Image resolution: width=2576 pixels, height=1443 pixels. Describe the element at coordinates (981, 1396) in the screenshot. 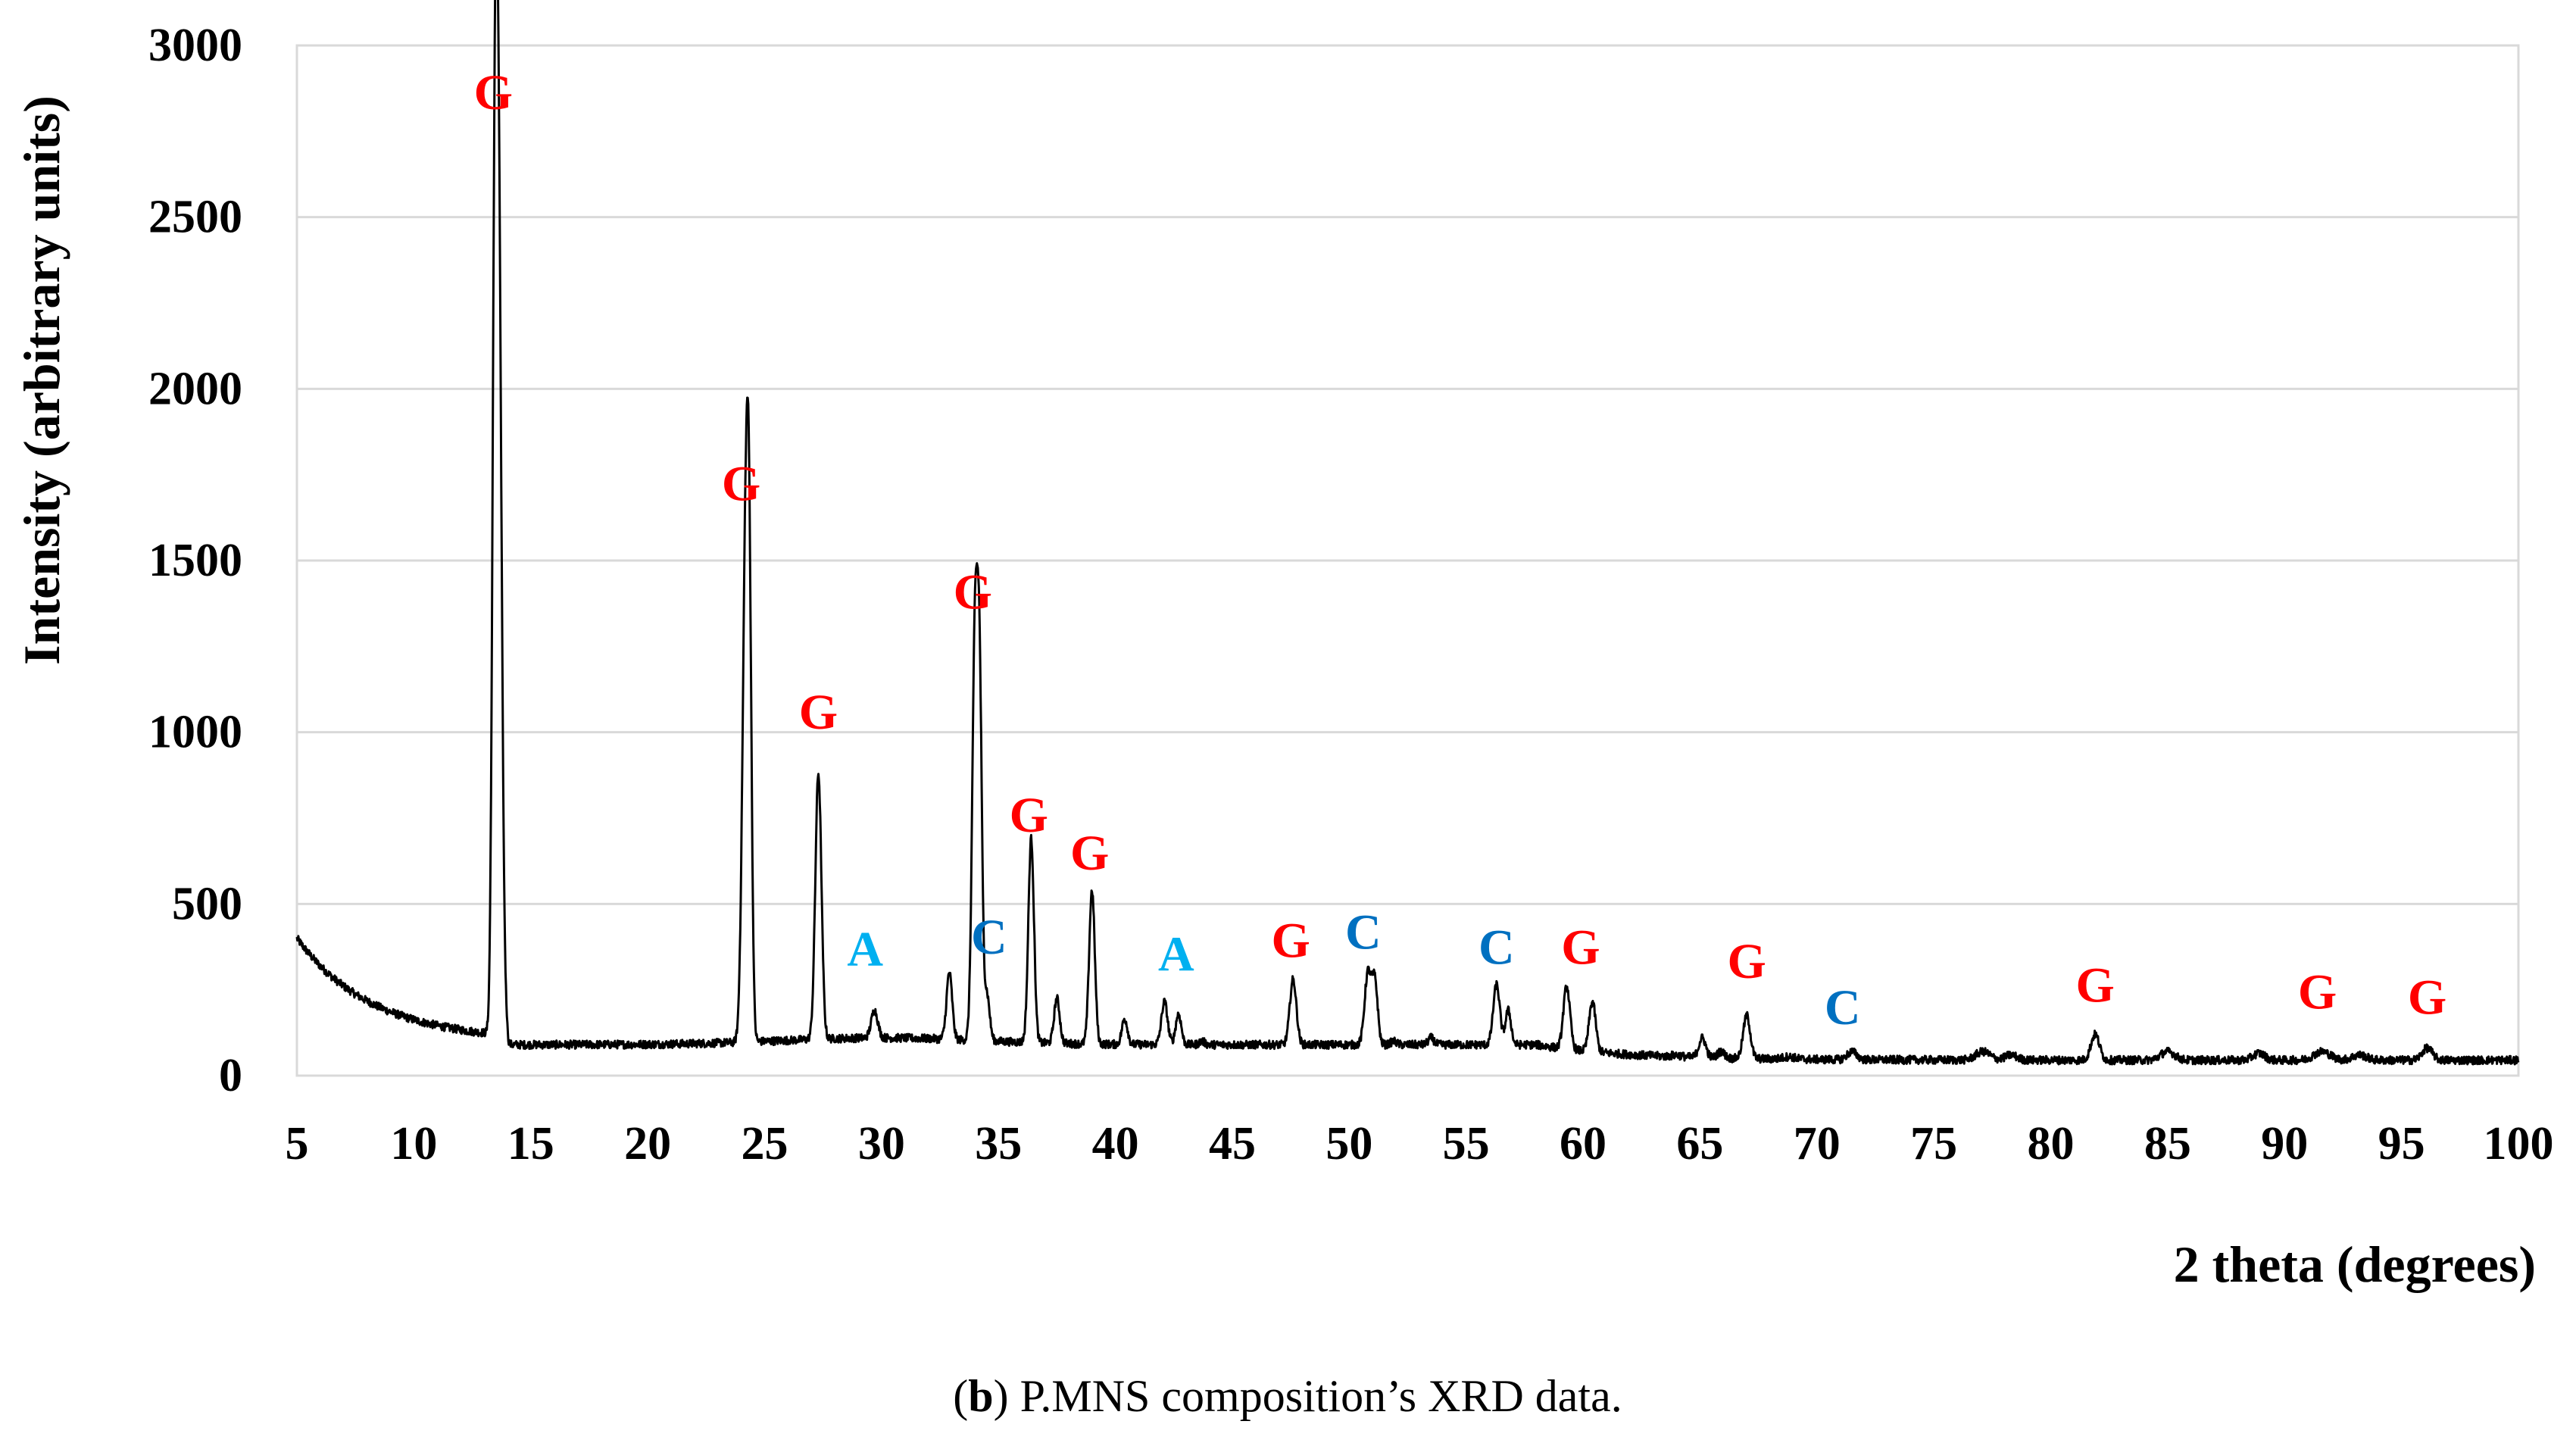

I see `caption-panel-letter: b` at that location.